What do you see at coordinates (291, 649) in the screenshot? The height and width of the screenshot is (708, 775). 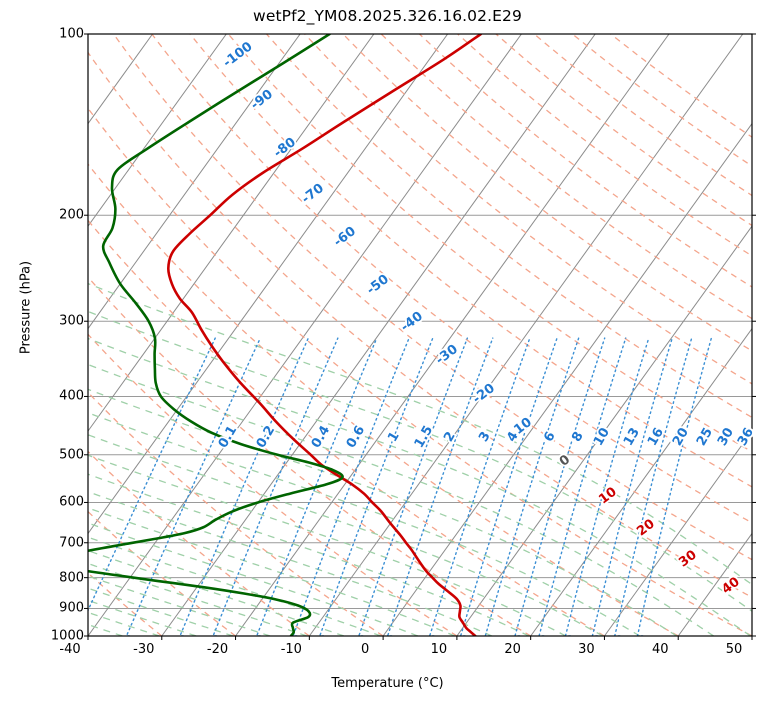 I see `x-tick-label: -10` at bounding box center [291, 649].